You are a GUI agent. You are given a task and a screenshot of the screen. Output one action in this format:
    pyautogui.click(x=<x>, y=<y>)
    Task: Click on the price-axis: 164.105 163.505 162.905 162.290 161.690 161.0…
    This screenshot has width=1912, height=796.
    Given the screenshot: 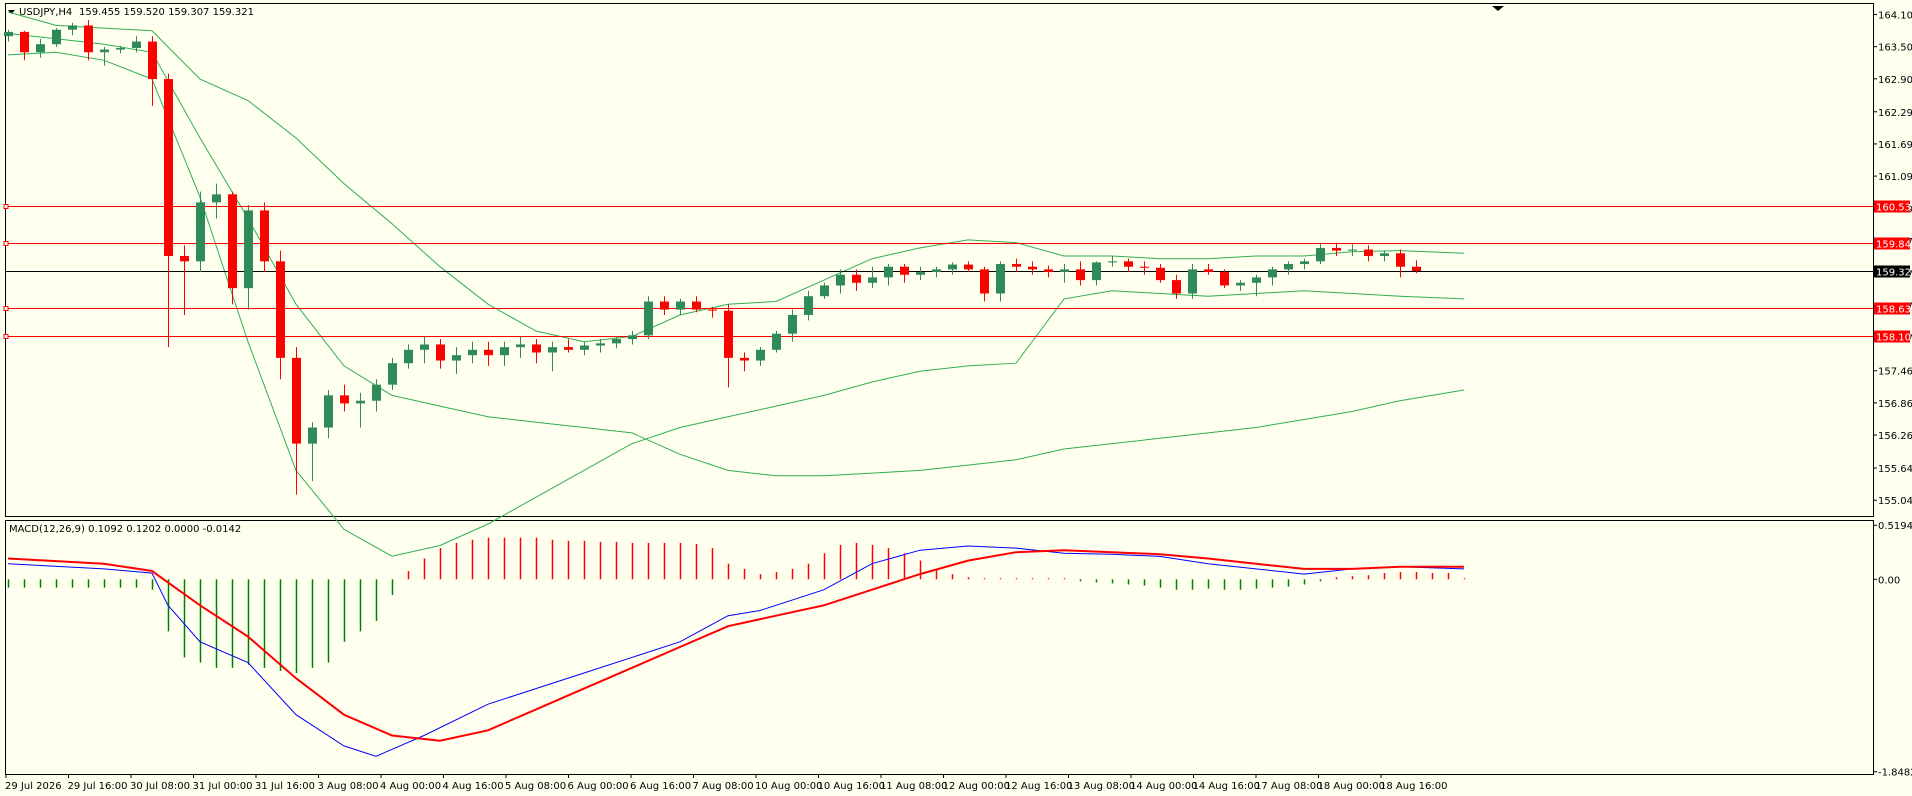 What is the action you would take?
    pyautogui.click(x=1892, y=258)
    